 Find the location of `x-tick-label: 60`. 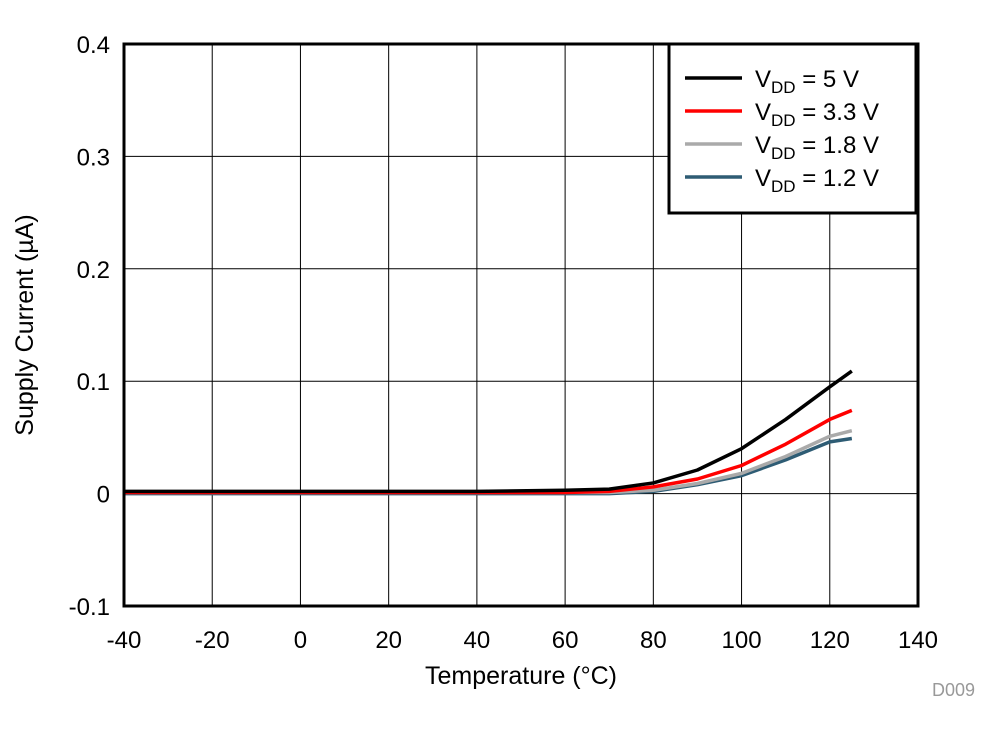

x-tick-label: 60 is located at coordinates (565, 640).